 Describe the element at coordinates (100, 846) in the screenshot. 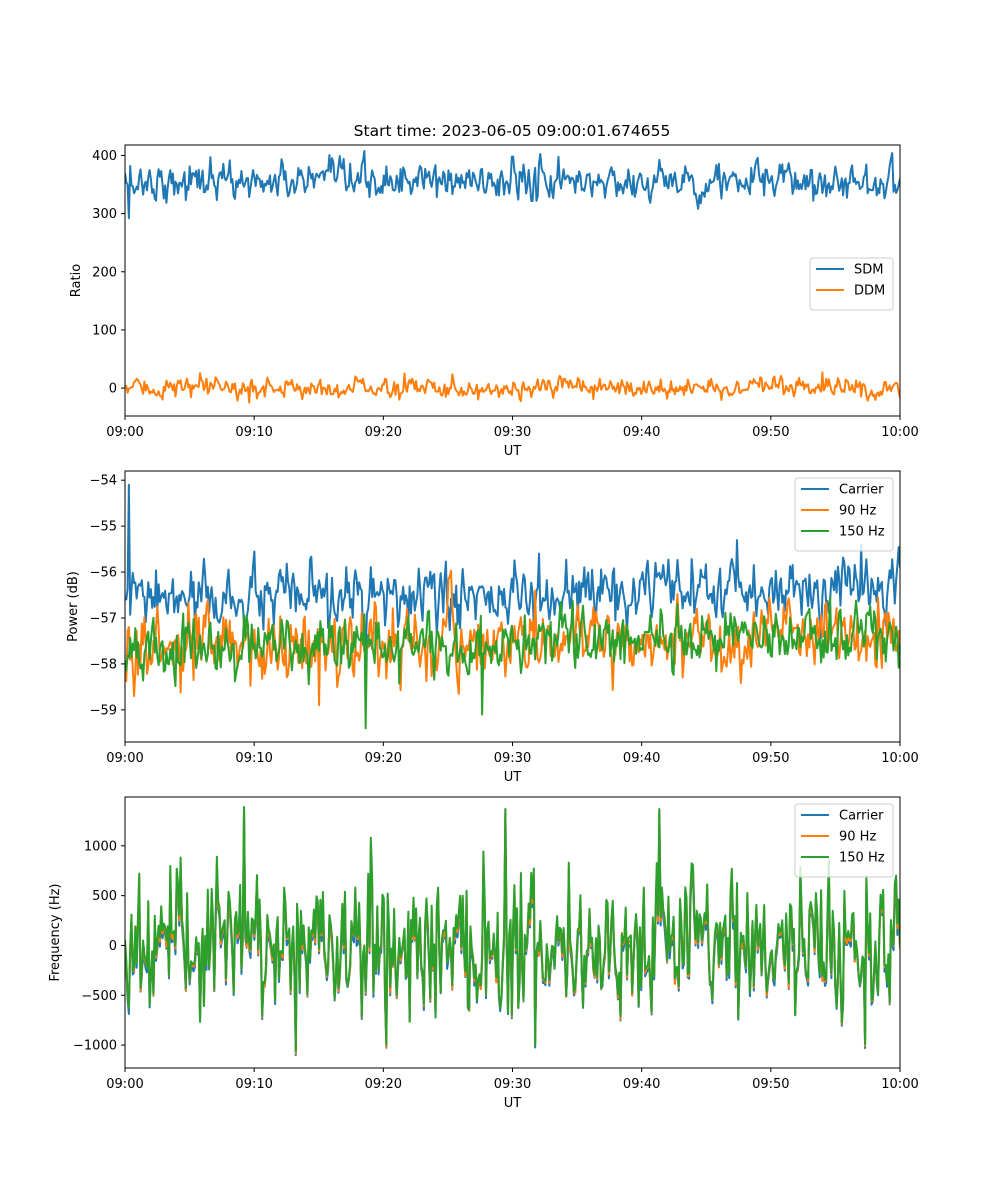

I see `y-tick-label: 1000` at that location.